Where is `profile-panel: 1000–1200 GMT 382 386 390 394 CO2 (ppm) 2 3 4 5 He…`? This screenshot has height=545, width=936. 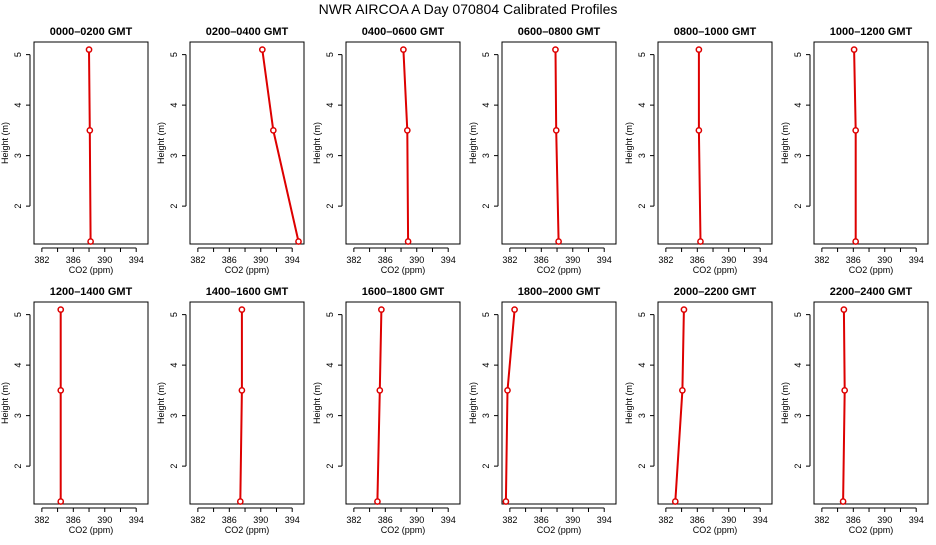
profile-panel: 1000–1200 GMT 382 386 390 394 CO2 (ppm) 2 3 4 5 He… is located at coordinates (854, 150).